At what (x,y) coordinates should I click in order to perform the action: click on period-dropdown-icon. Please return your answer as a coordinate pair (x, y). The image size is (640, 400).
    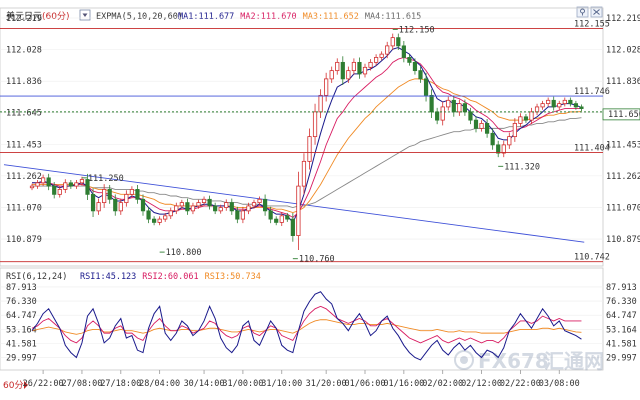
    Looking at the image, I should click on (85, 15).